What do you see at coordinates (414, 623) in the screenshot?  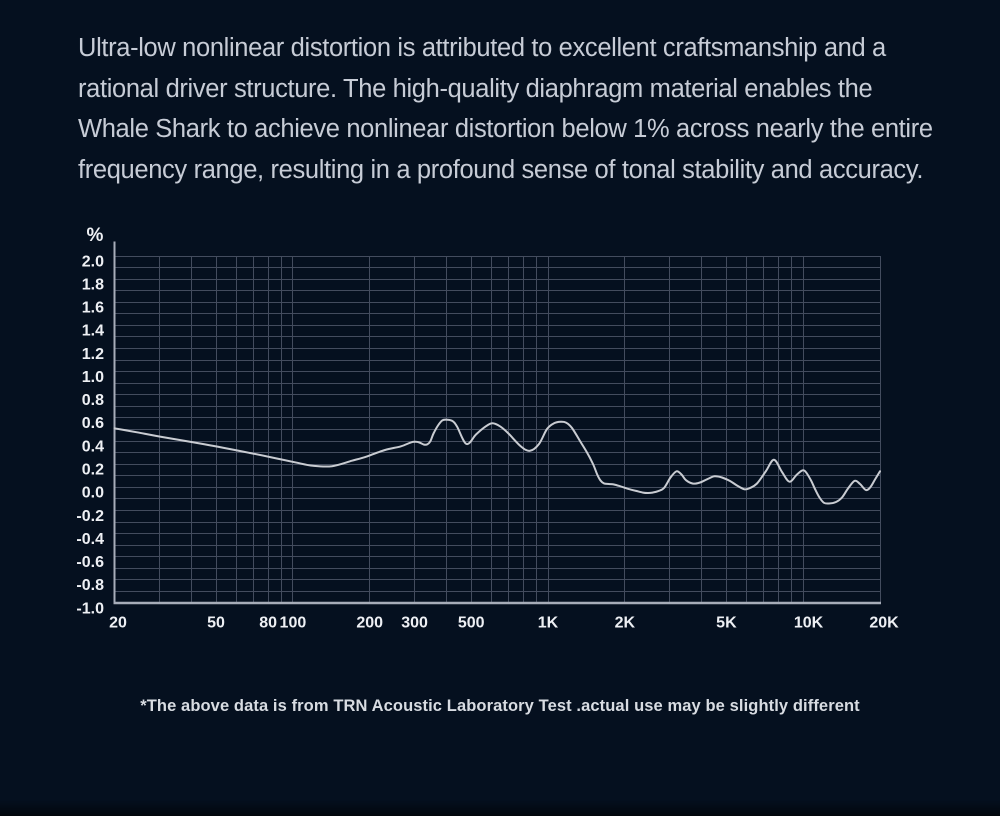 I see `svg-text: 300` at bounding box center [414, 623].